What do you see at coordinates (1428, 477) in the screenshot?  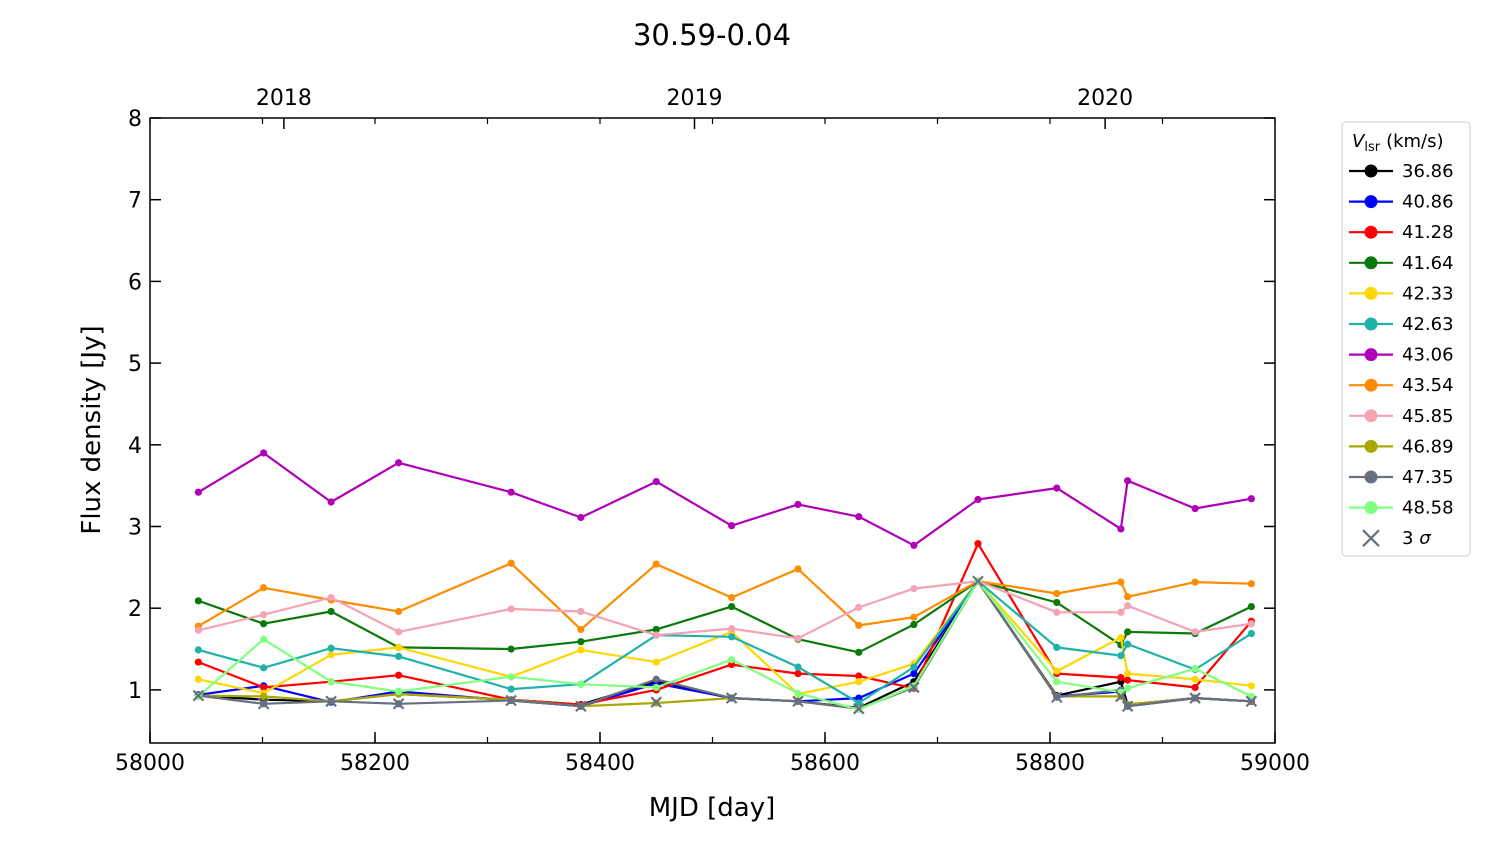 I see `legend-label: 47.35` at bounding box center [1428, 477].